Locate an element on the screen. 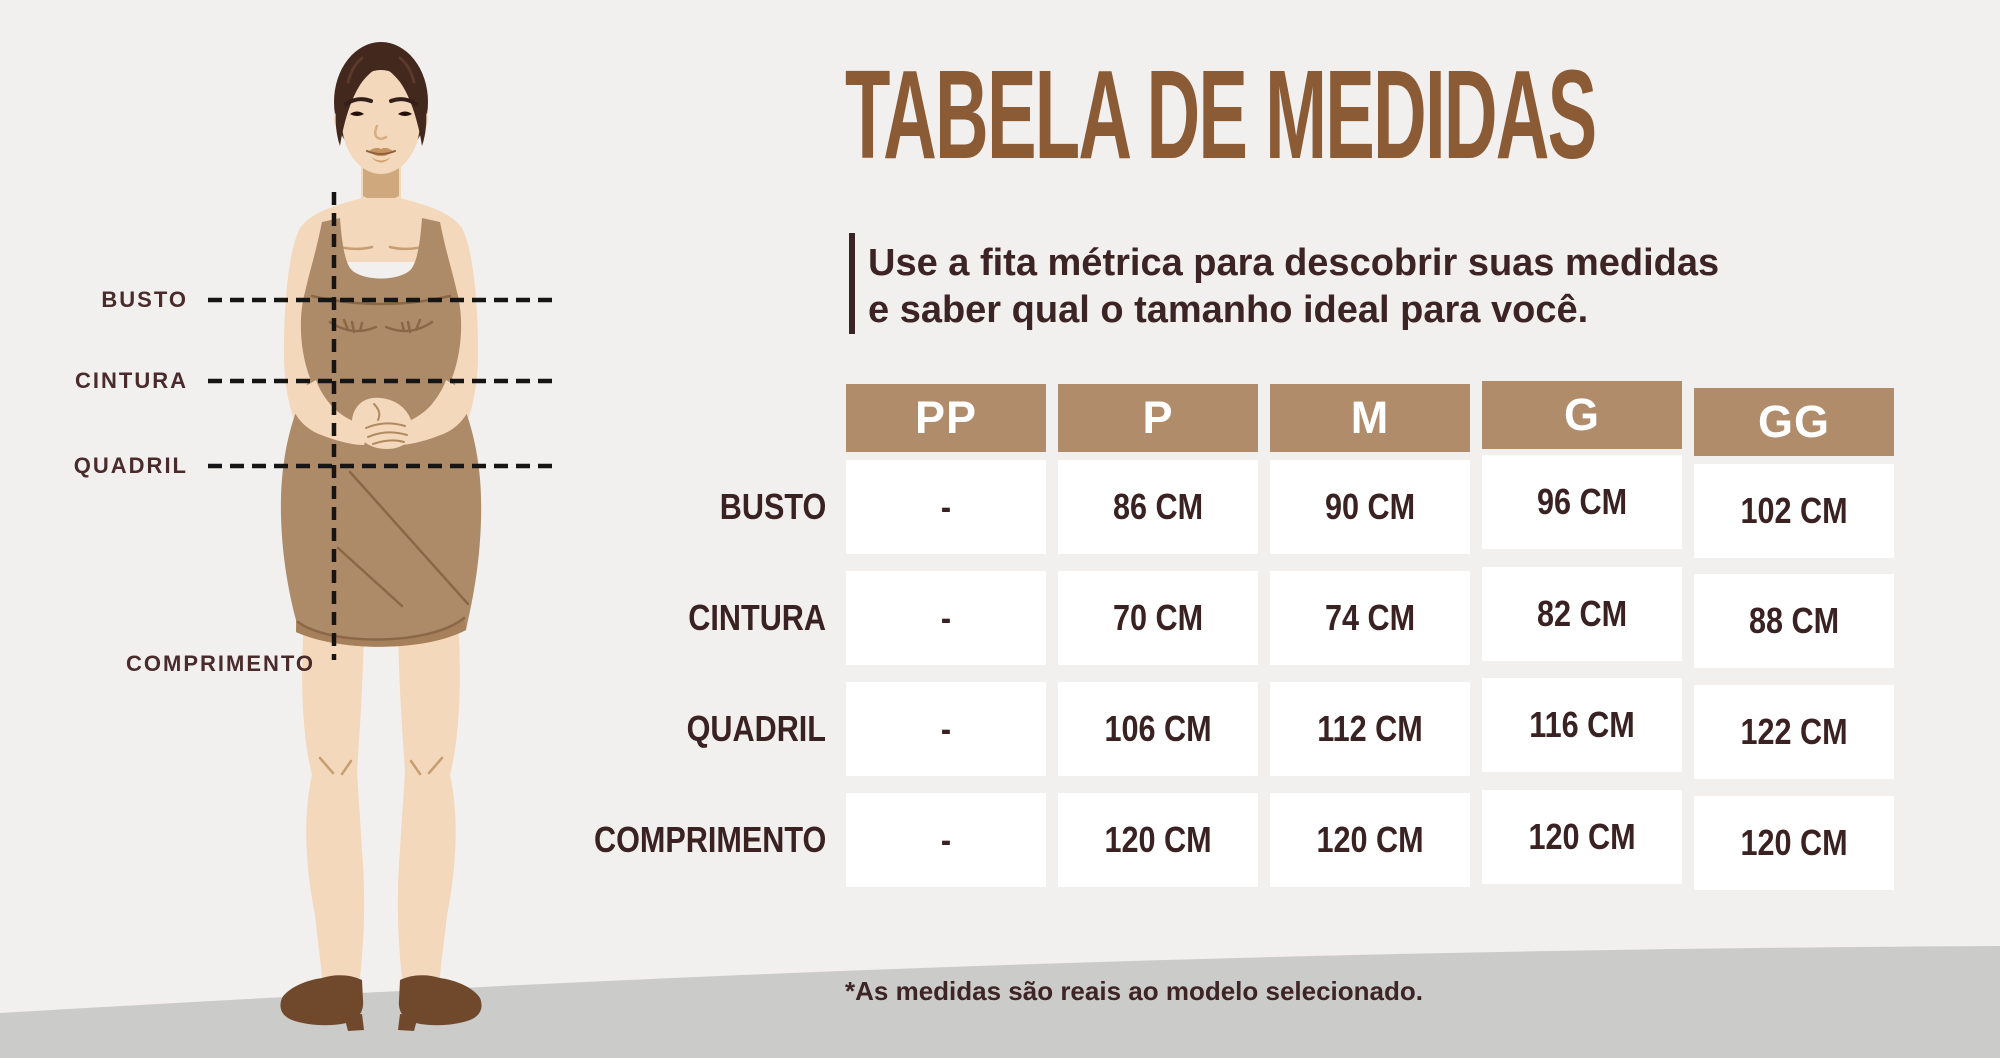  cell-comprimento-gg: 120 CM is located at coordinates (1794, 843).